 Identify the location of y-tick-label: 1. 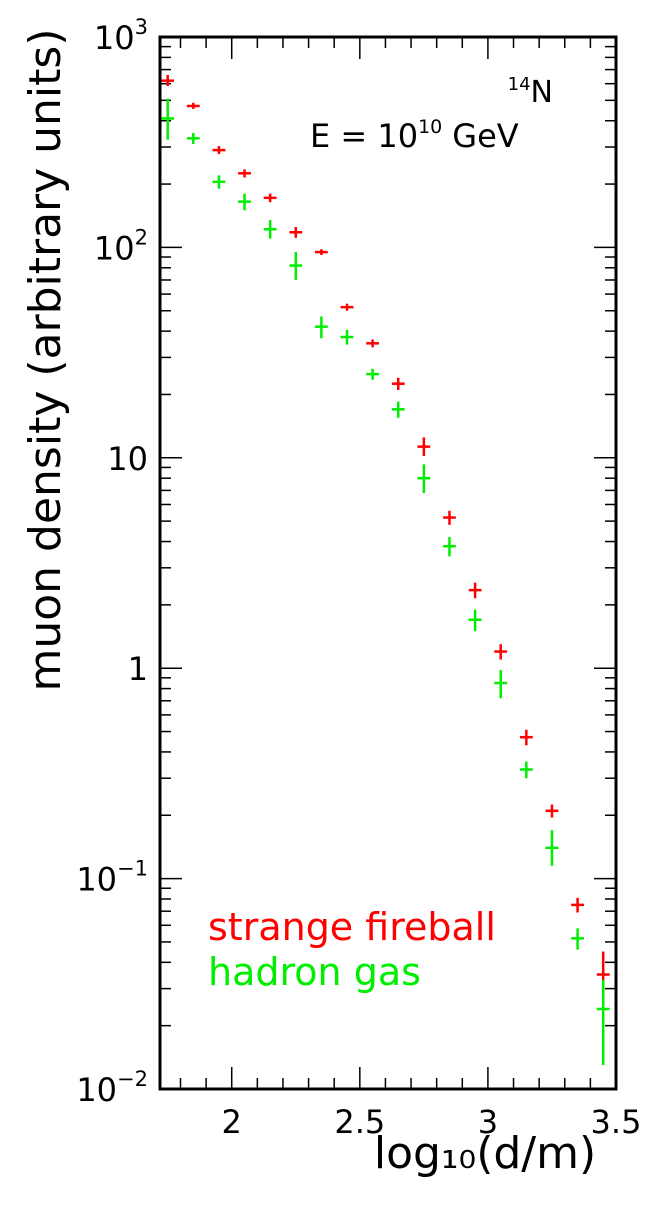
(138, 669).